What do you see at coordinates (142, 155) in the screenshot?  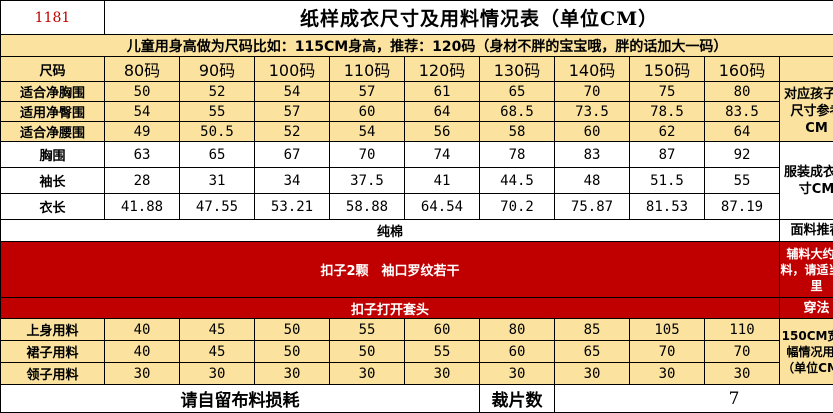 I see `cell: 63` at bounding box center [142, 155].